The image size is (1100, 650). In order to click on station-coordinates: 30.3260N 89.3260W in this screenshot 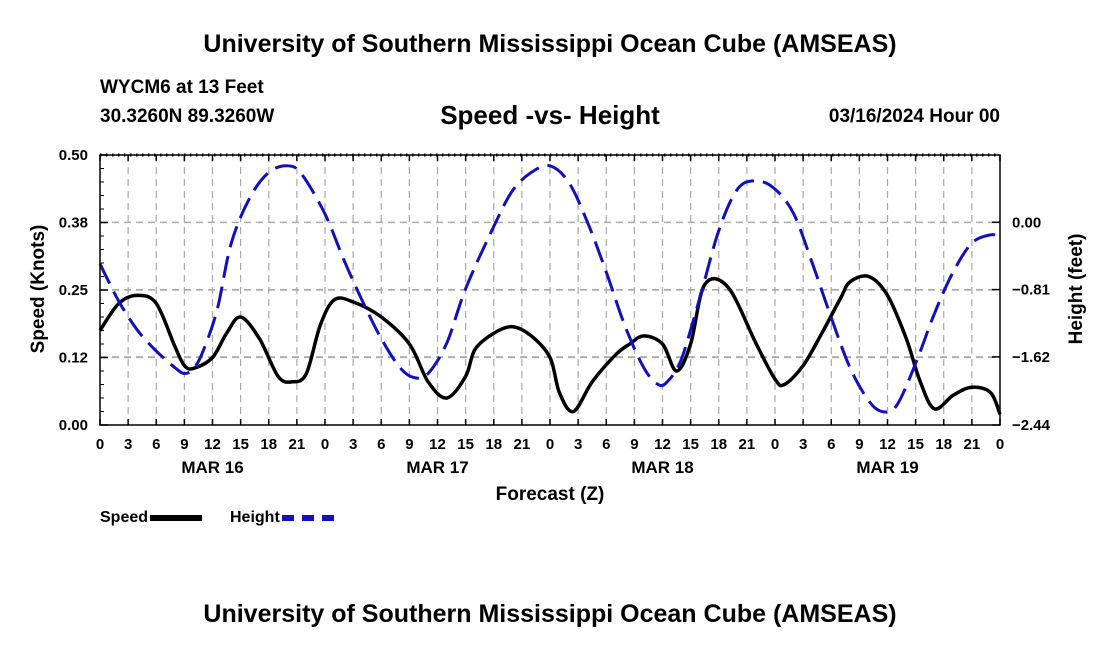, I will do `click(187, 116)`.